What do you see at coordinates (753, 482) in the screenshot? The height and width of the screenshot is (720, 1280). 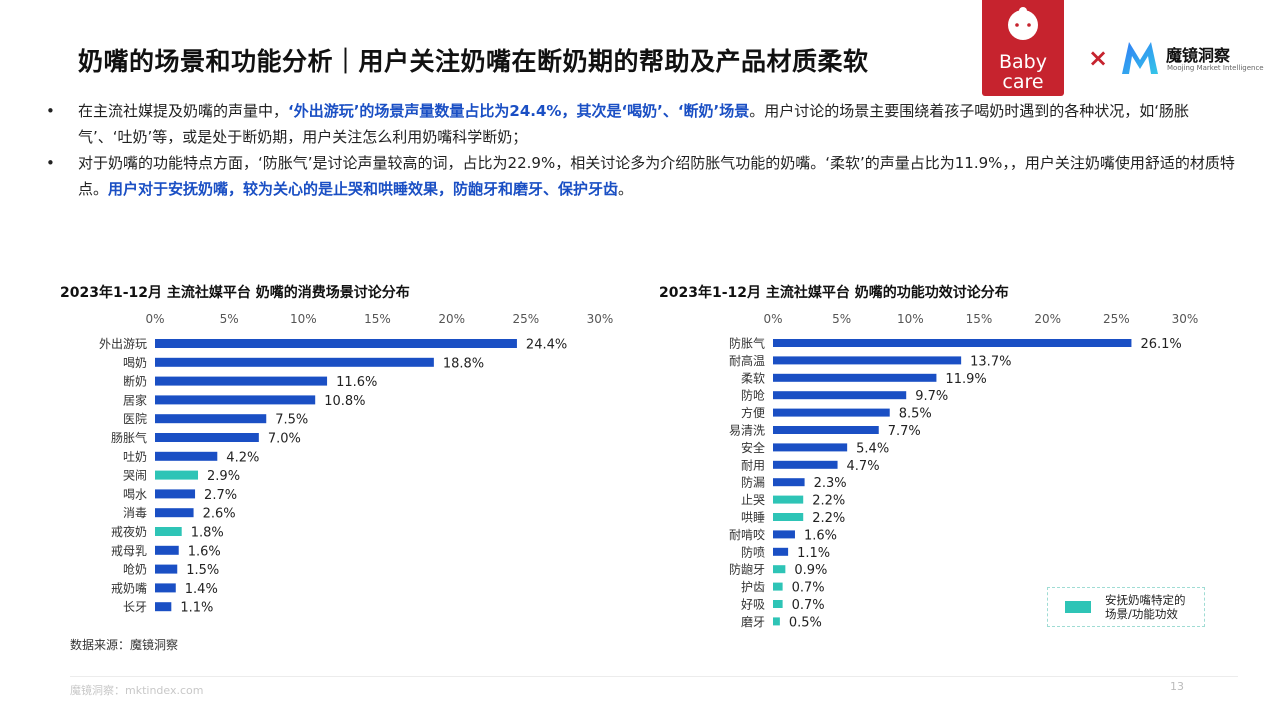 I see `category-label: 防漏` at bounding box center [753, 482].